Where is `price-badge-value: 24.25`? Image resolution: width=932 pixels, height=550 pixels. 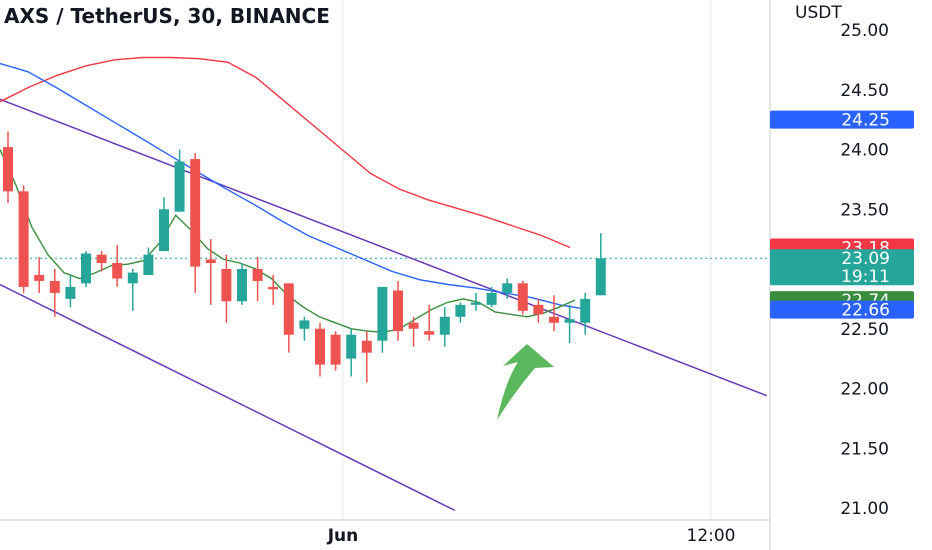 price-badge-value: 24.25 is located at coordinates (865, 121).